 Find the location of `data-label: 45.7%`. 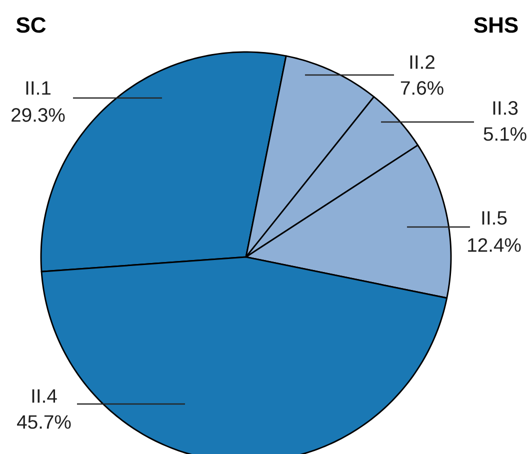

data-label: 45.7% is located at coordinates (44, 422).